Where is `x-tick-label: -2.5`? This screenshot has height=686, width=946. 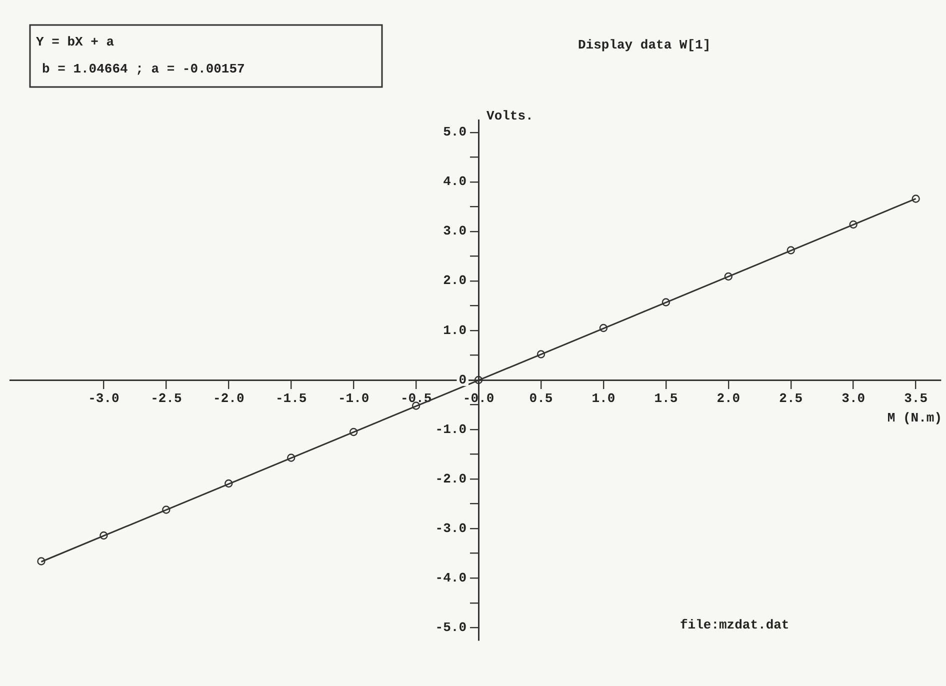 x-tick-label: -2.5 is located at coordinates (166, 398).